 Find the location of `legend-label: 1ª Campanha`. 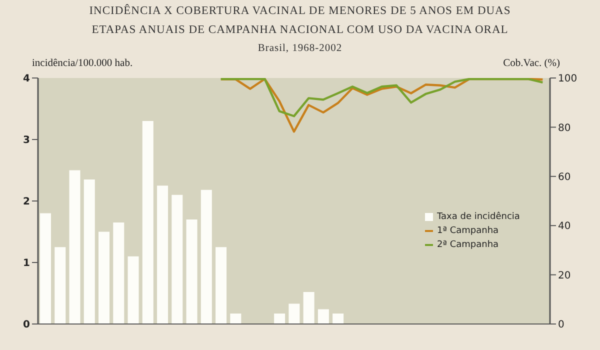

legend-label: 1ª Campanha is located at coordinates (468, 231).